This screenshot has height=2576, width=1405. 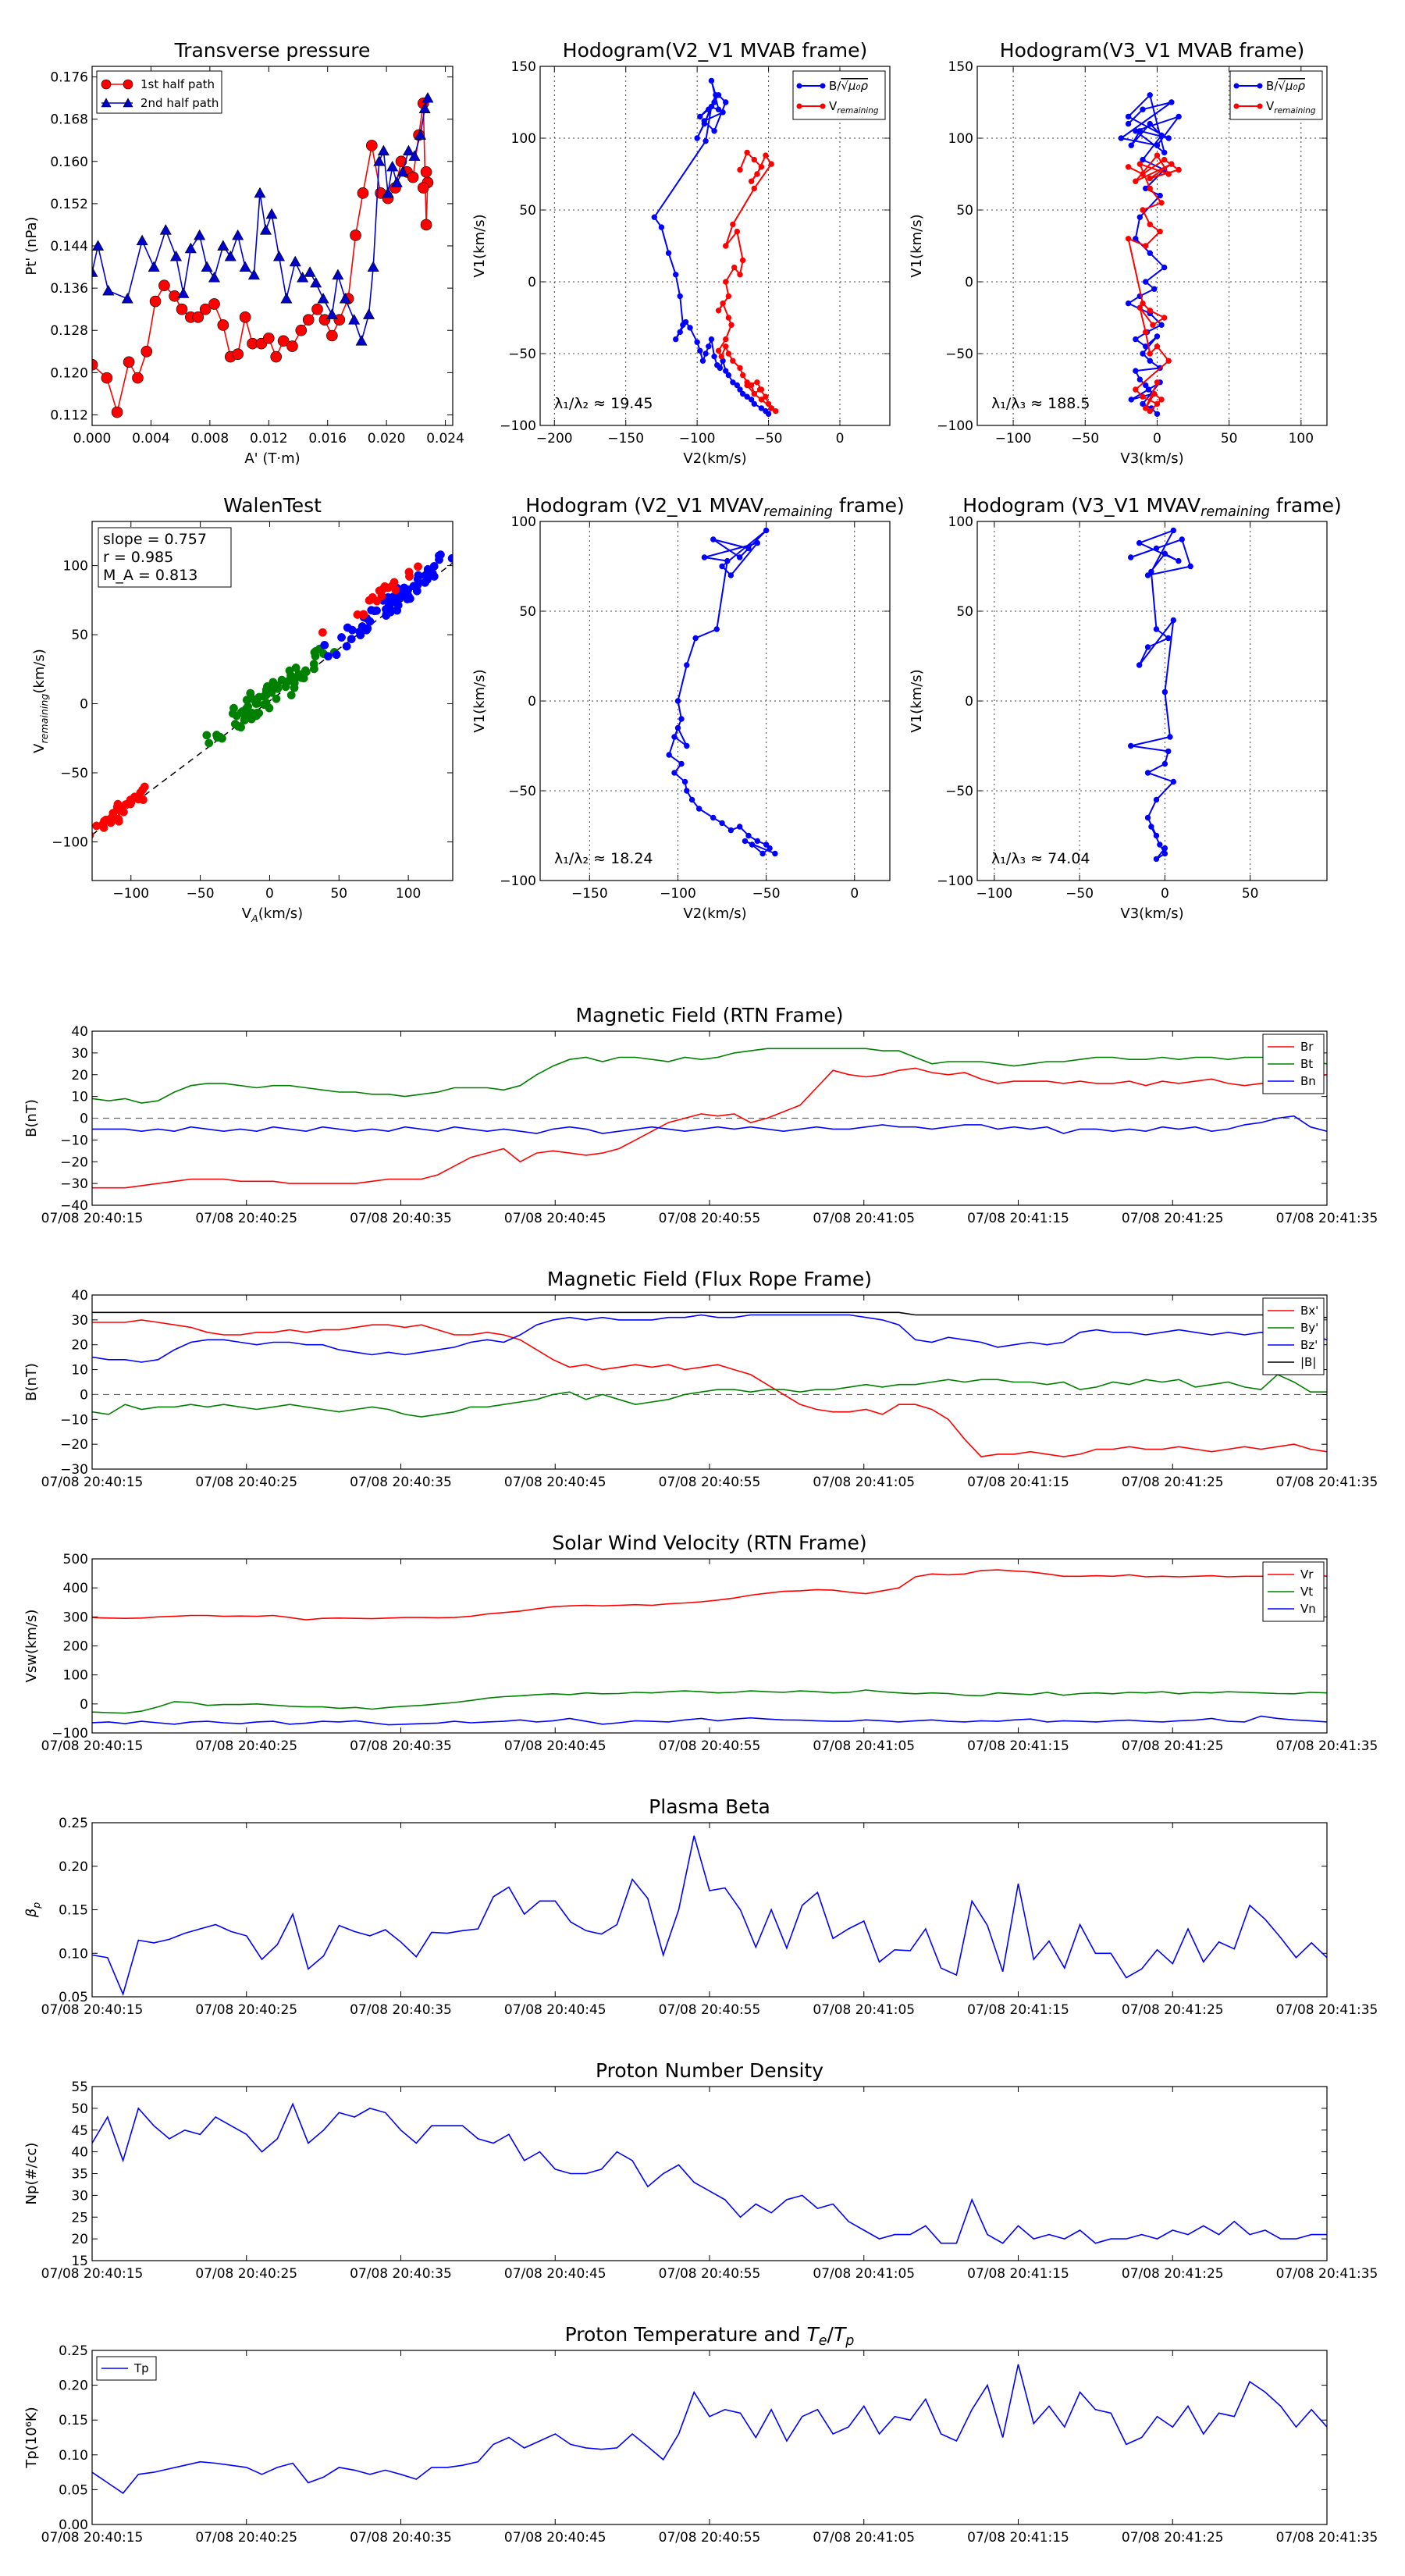 I want to click on x-tick-label: 07/08 20:41:35, so click(x=1327, y=2274).